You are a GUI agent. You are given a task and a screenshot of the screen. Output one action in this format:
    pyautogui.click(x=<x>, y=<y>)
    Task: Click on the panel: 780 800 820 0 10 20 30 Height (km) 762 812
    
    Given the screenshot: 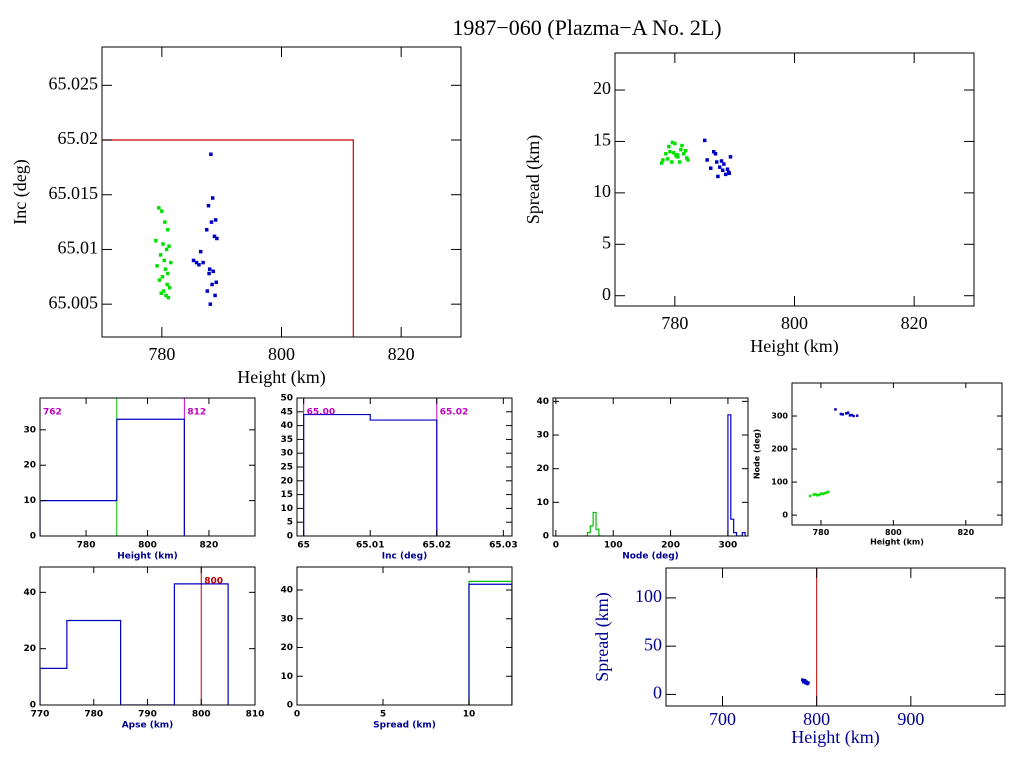 What is the action you would take?
    pyautogui.click(x=139, y=479)
    